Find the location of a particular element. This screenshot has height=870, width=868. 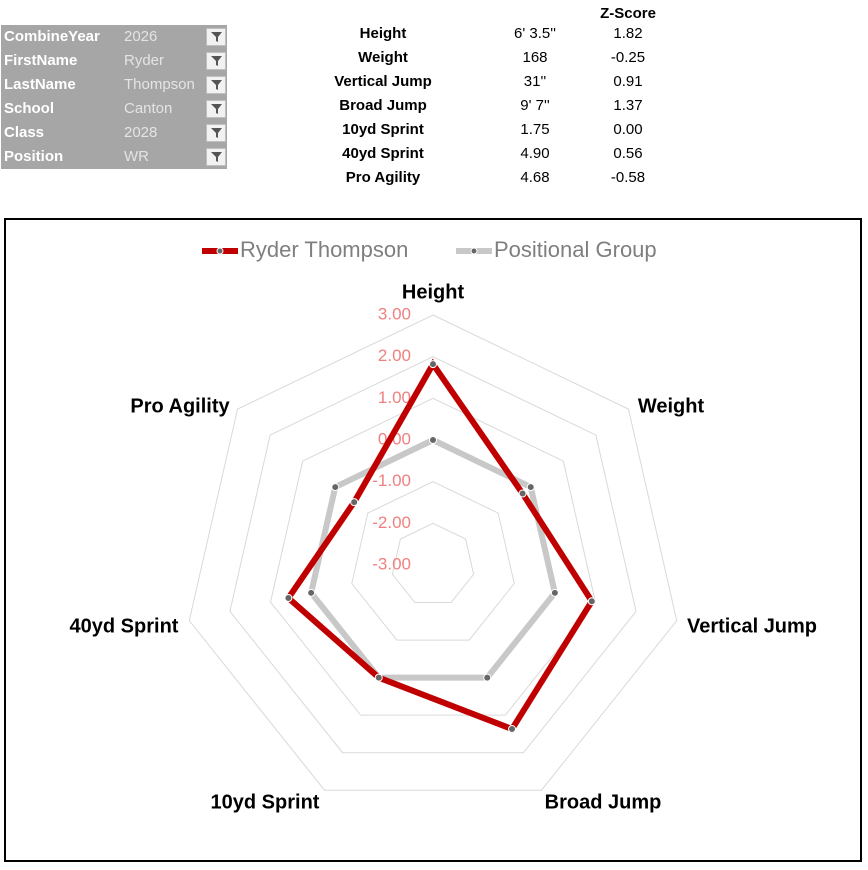

filter-row: CombineYear 2026 is located at coordinates (114, 37).